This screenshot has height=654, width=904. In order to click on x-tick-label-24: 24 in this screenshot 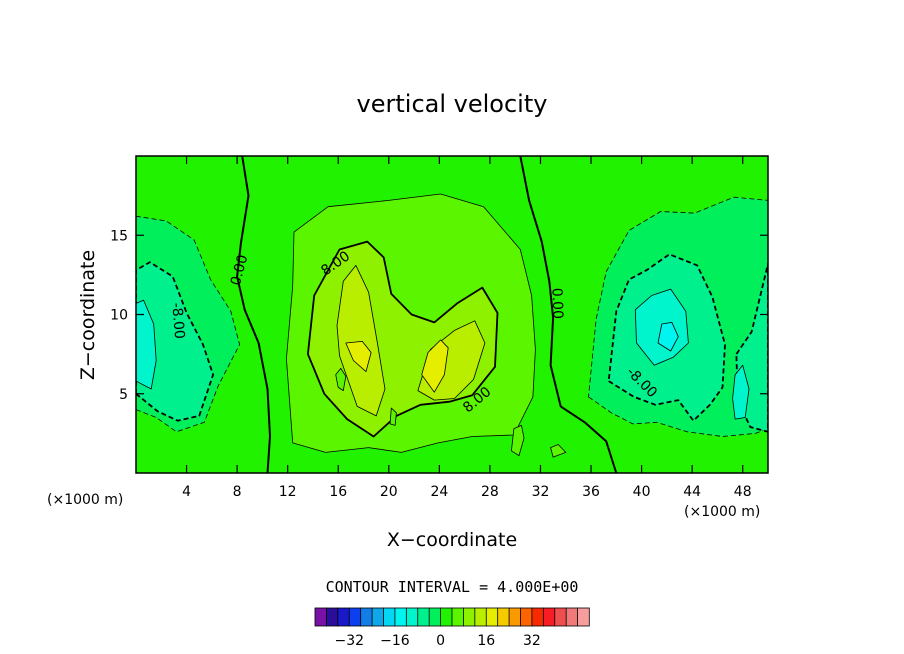, I will do `click(439, 492)`.